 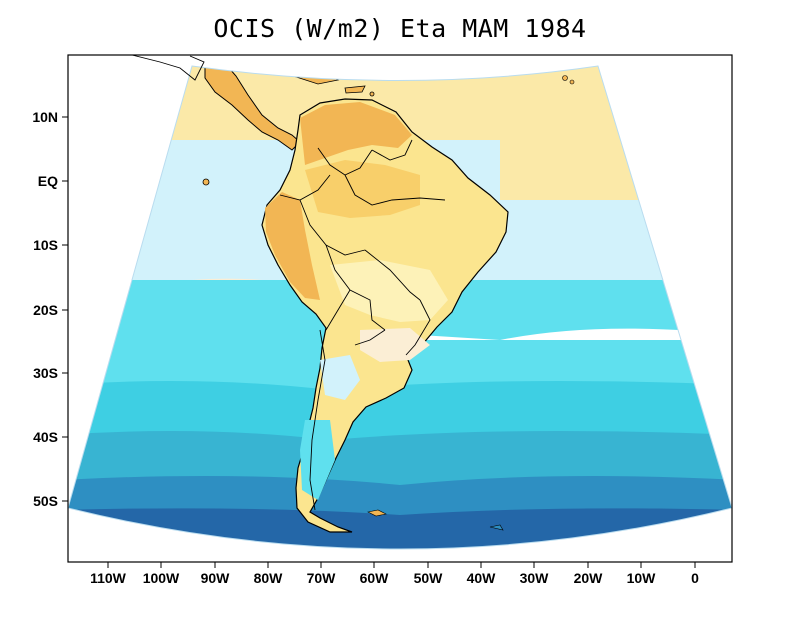 What do you see at coordinates (589, 578) in the screenshot?
I see `lon-label-20w: 20W` at bounding box center [589, 578].